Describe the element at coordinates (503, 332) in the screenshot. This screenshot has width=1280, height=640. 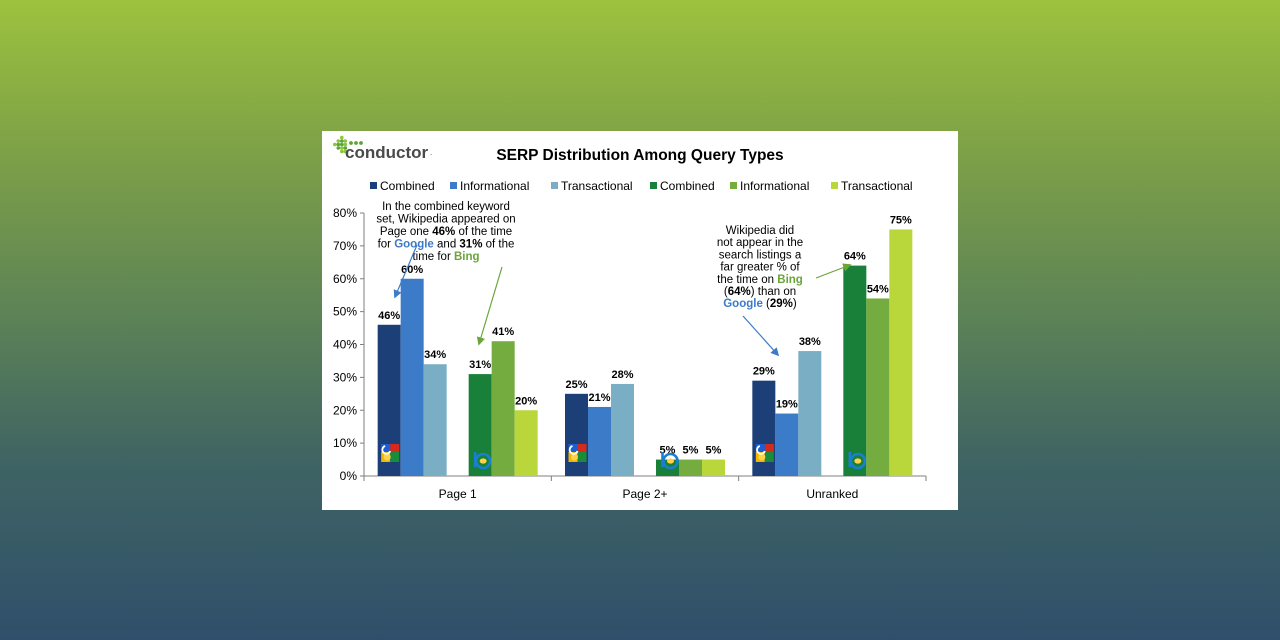
I see `bar-value-label: 41%` at that location.